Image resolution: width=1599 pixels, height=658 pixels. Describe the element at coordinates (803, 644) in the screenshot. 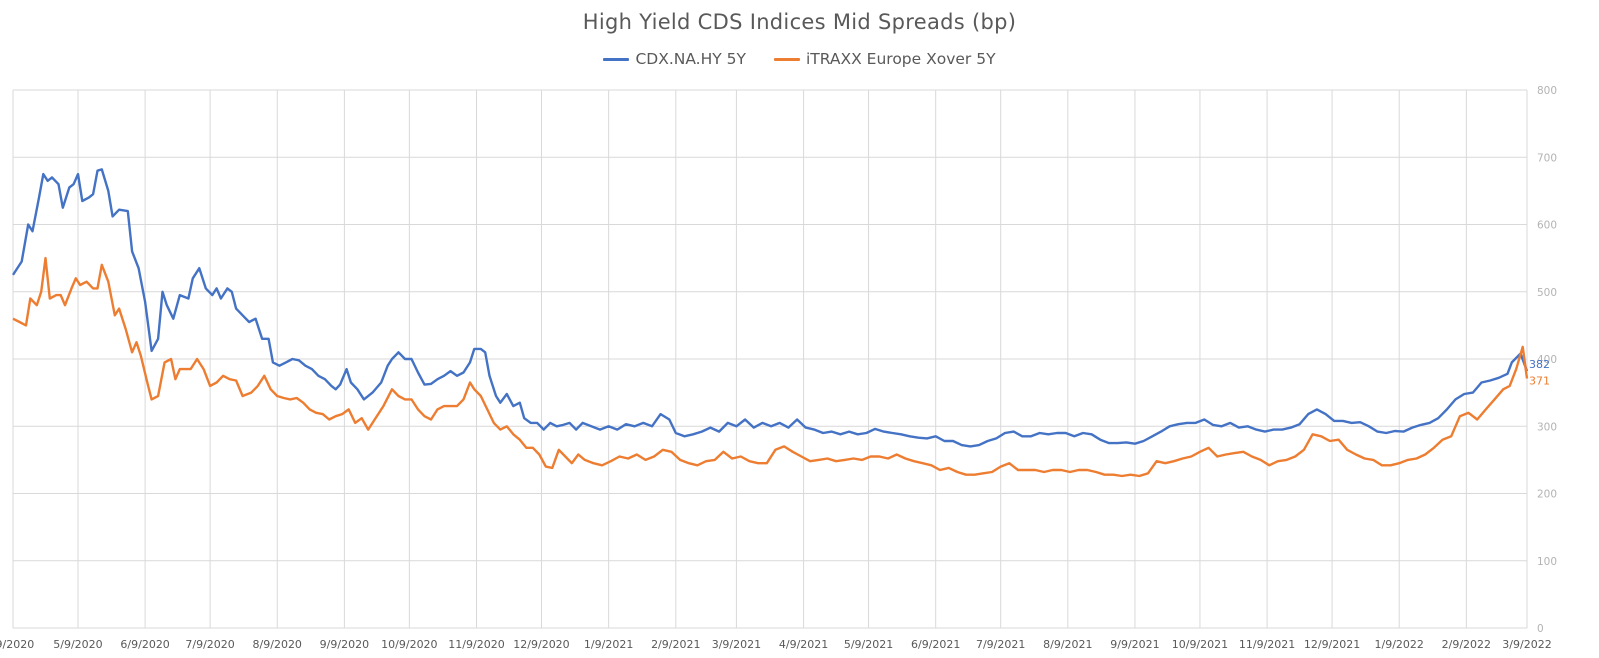

I see `x-tick-label: 4/9/2021` at that location.